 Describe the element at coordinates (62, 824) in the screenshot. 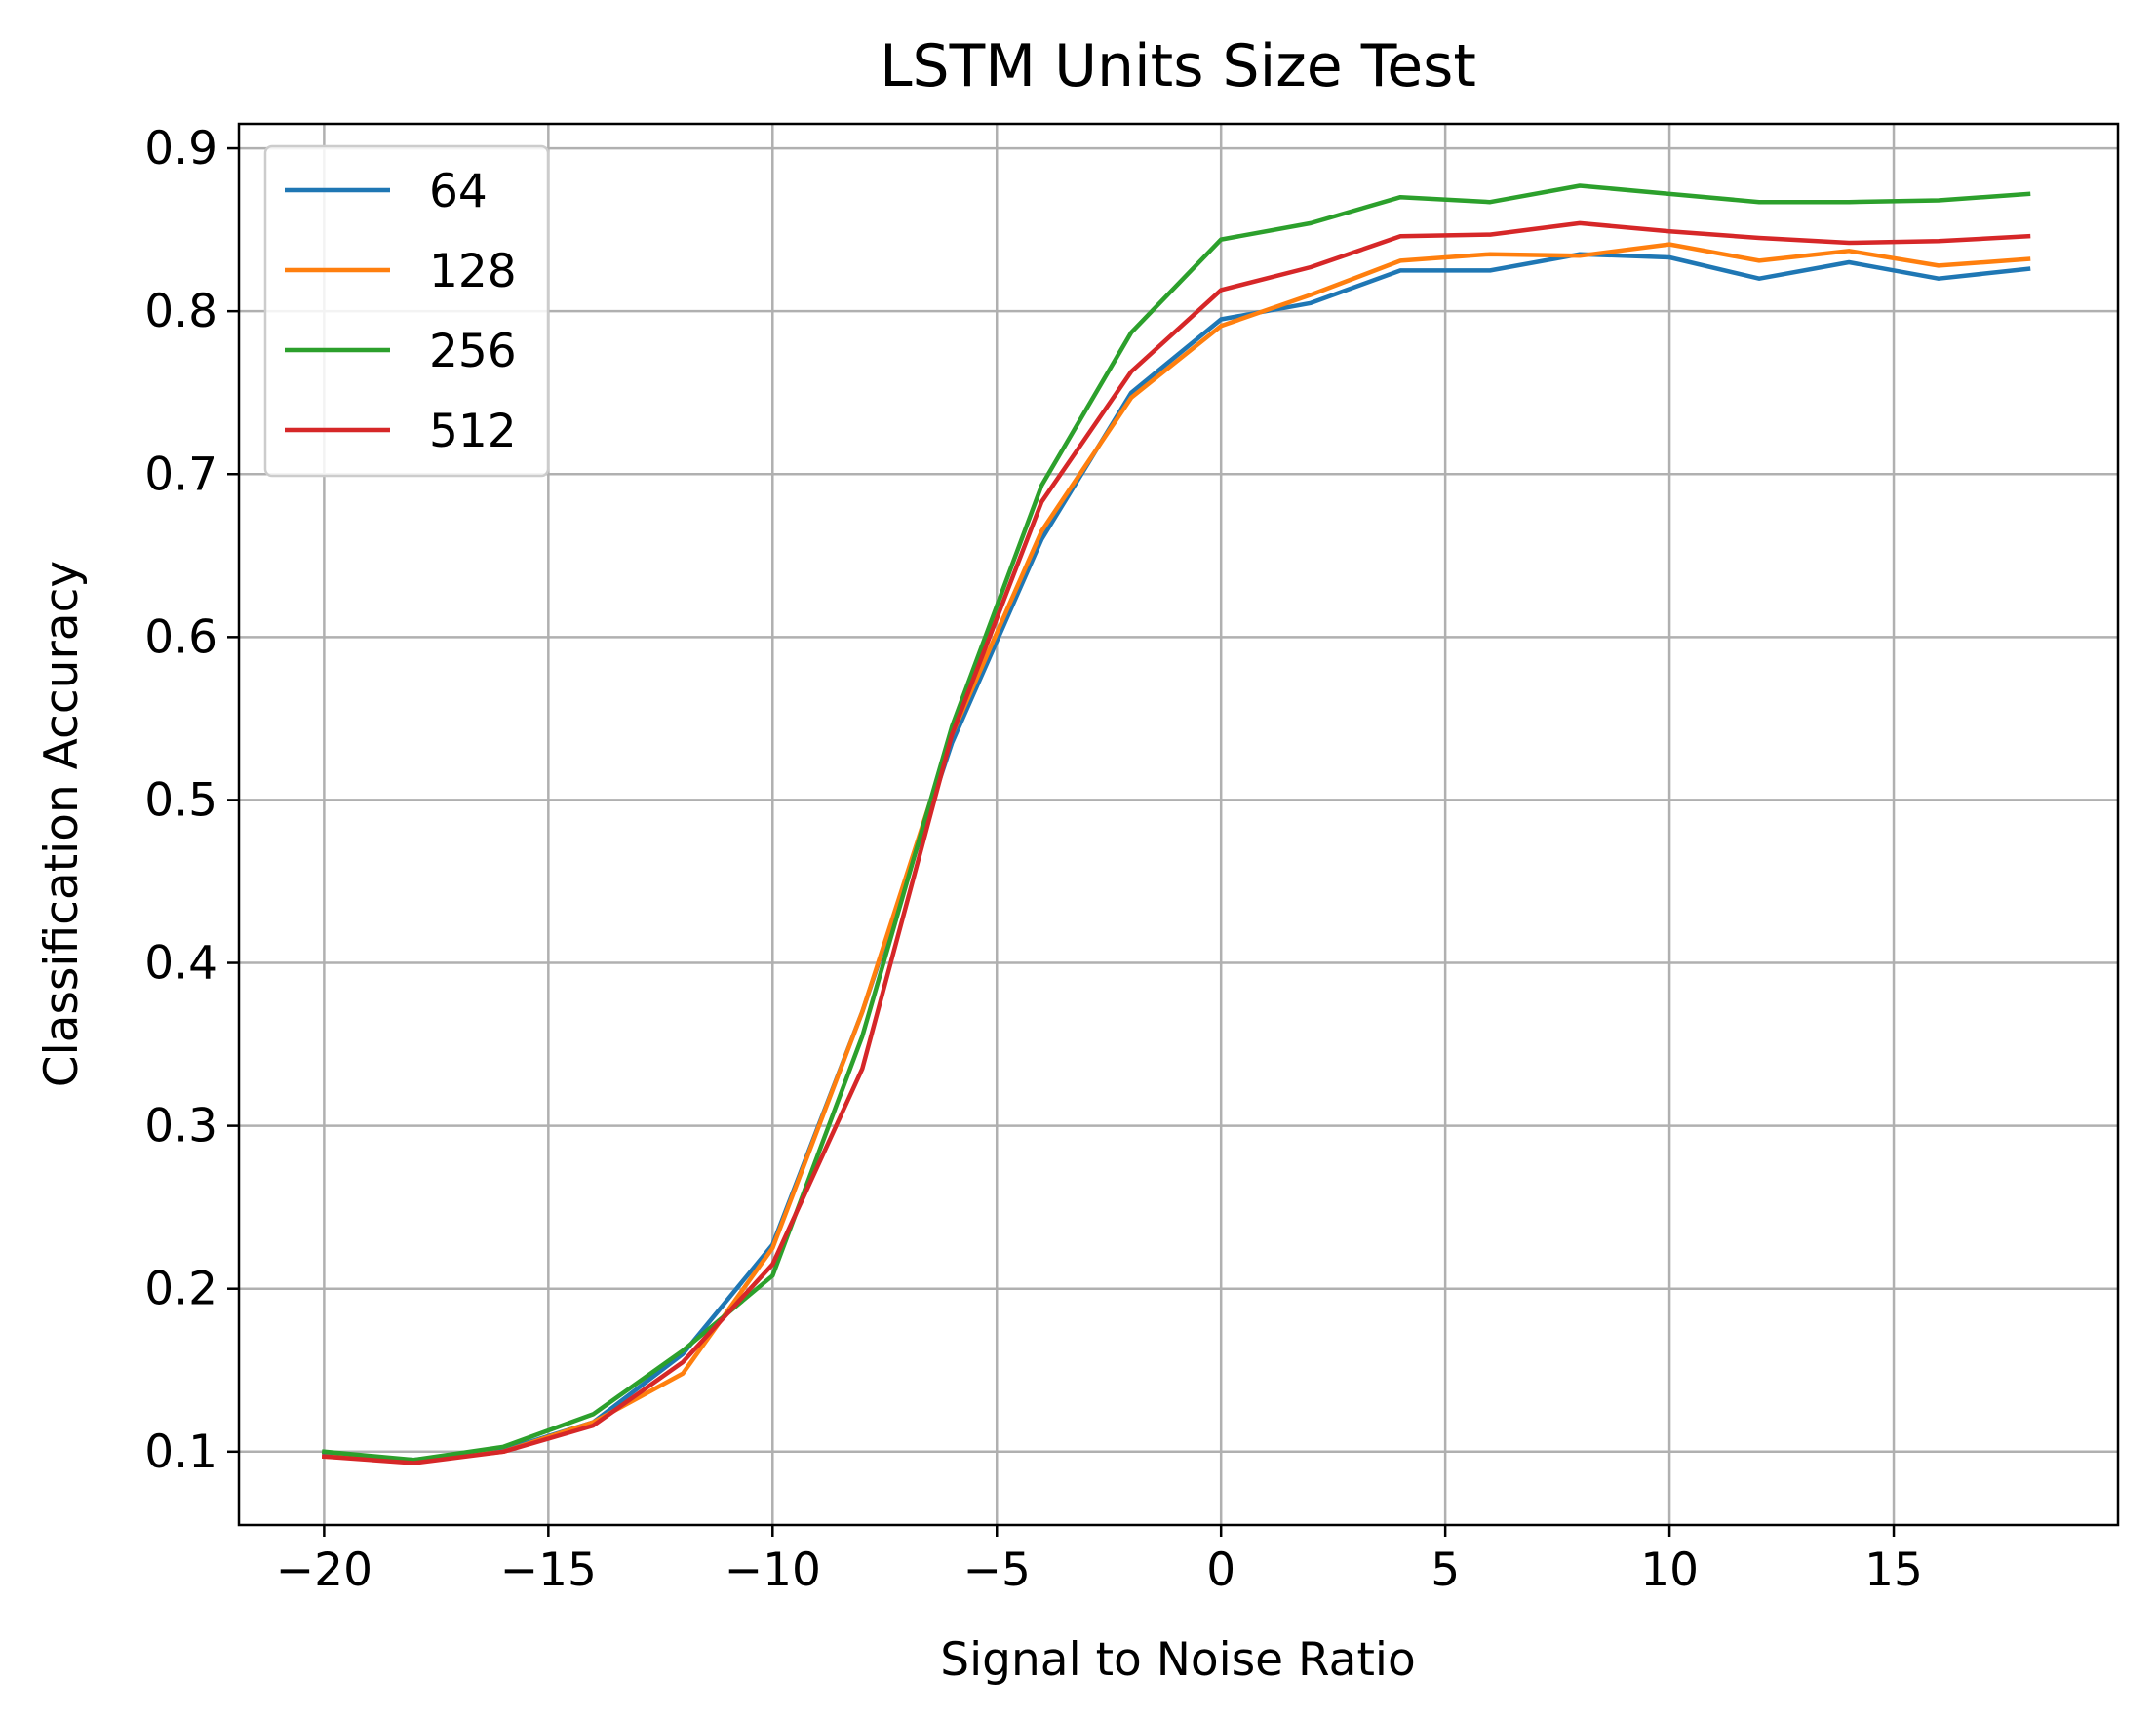

I see `y-axis-label: Classification Accuracy` at that location.